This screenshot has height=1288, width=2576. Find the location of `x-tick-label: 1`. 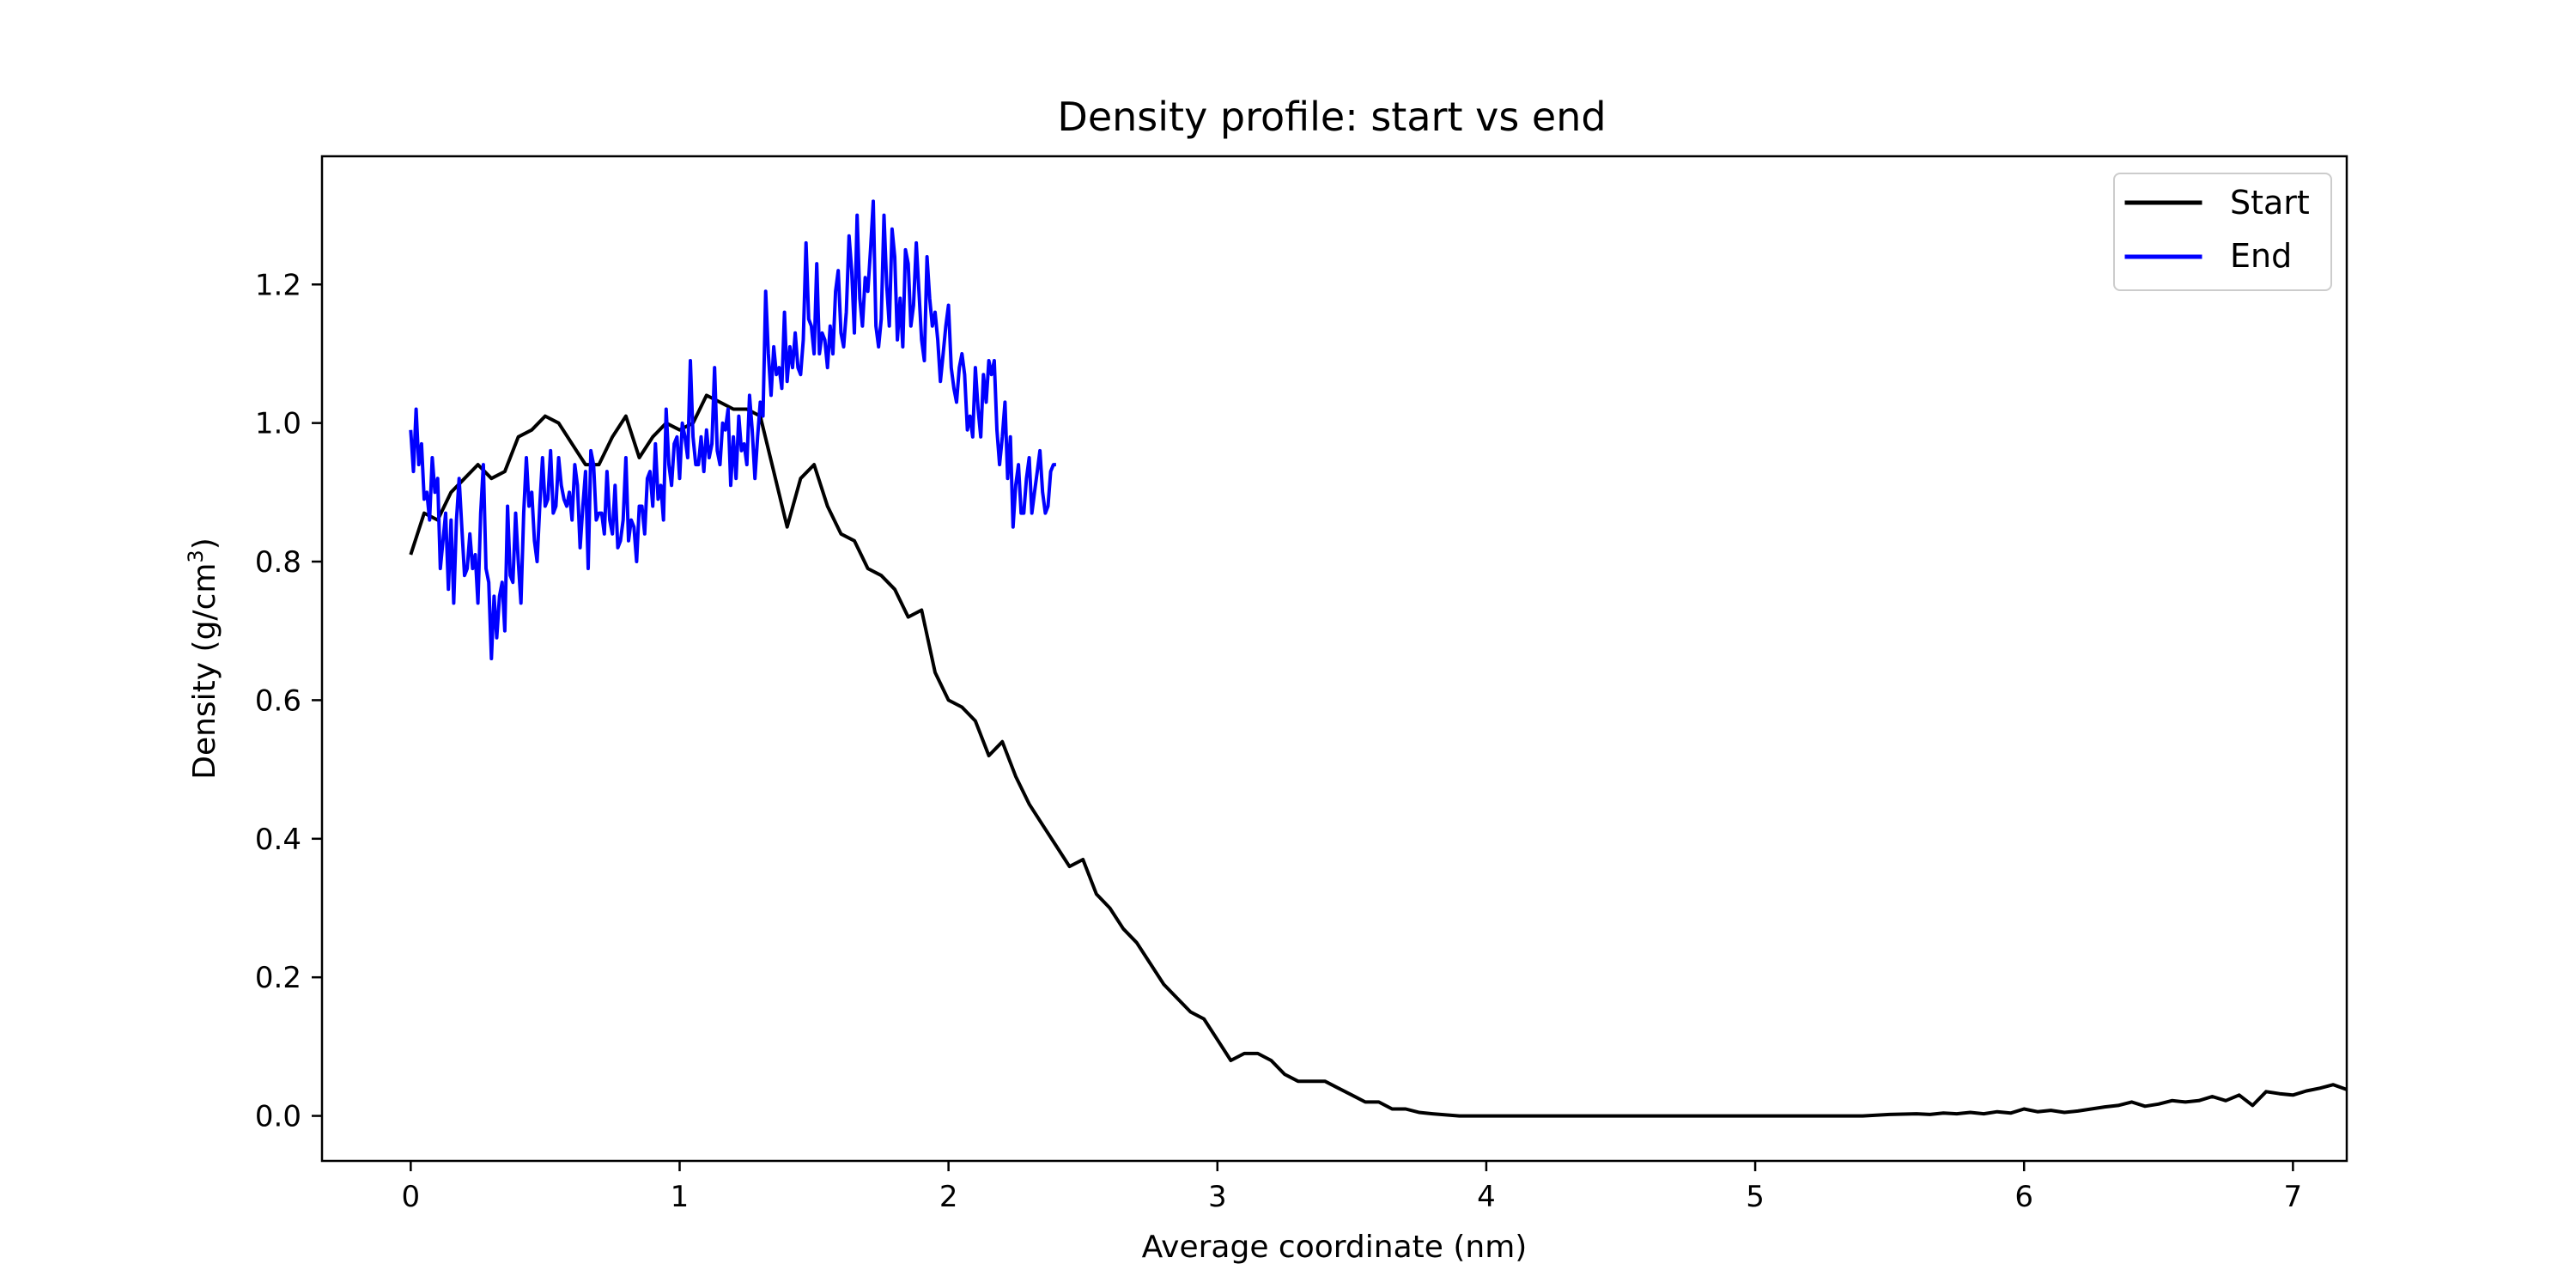

x-tick-label: 1 is located at coordinates (680, 1197).